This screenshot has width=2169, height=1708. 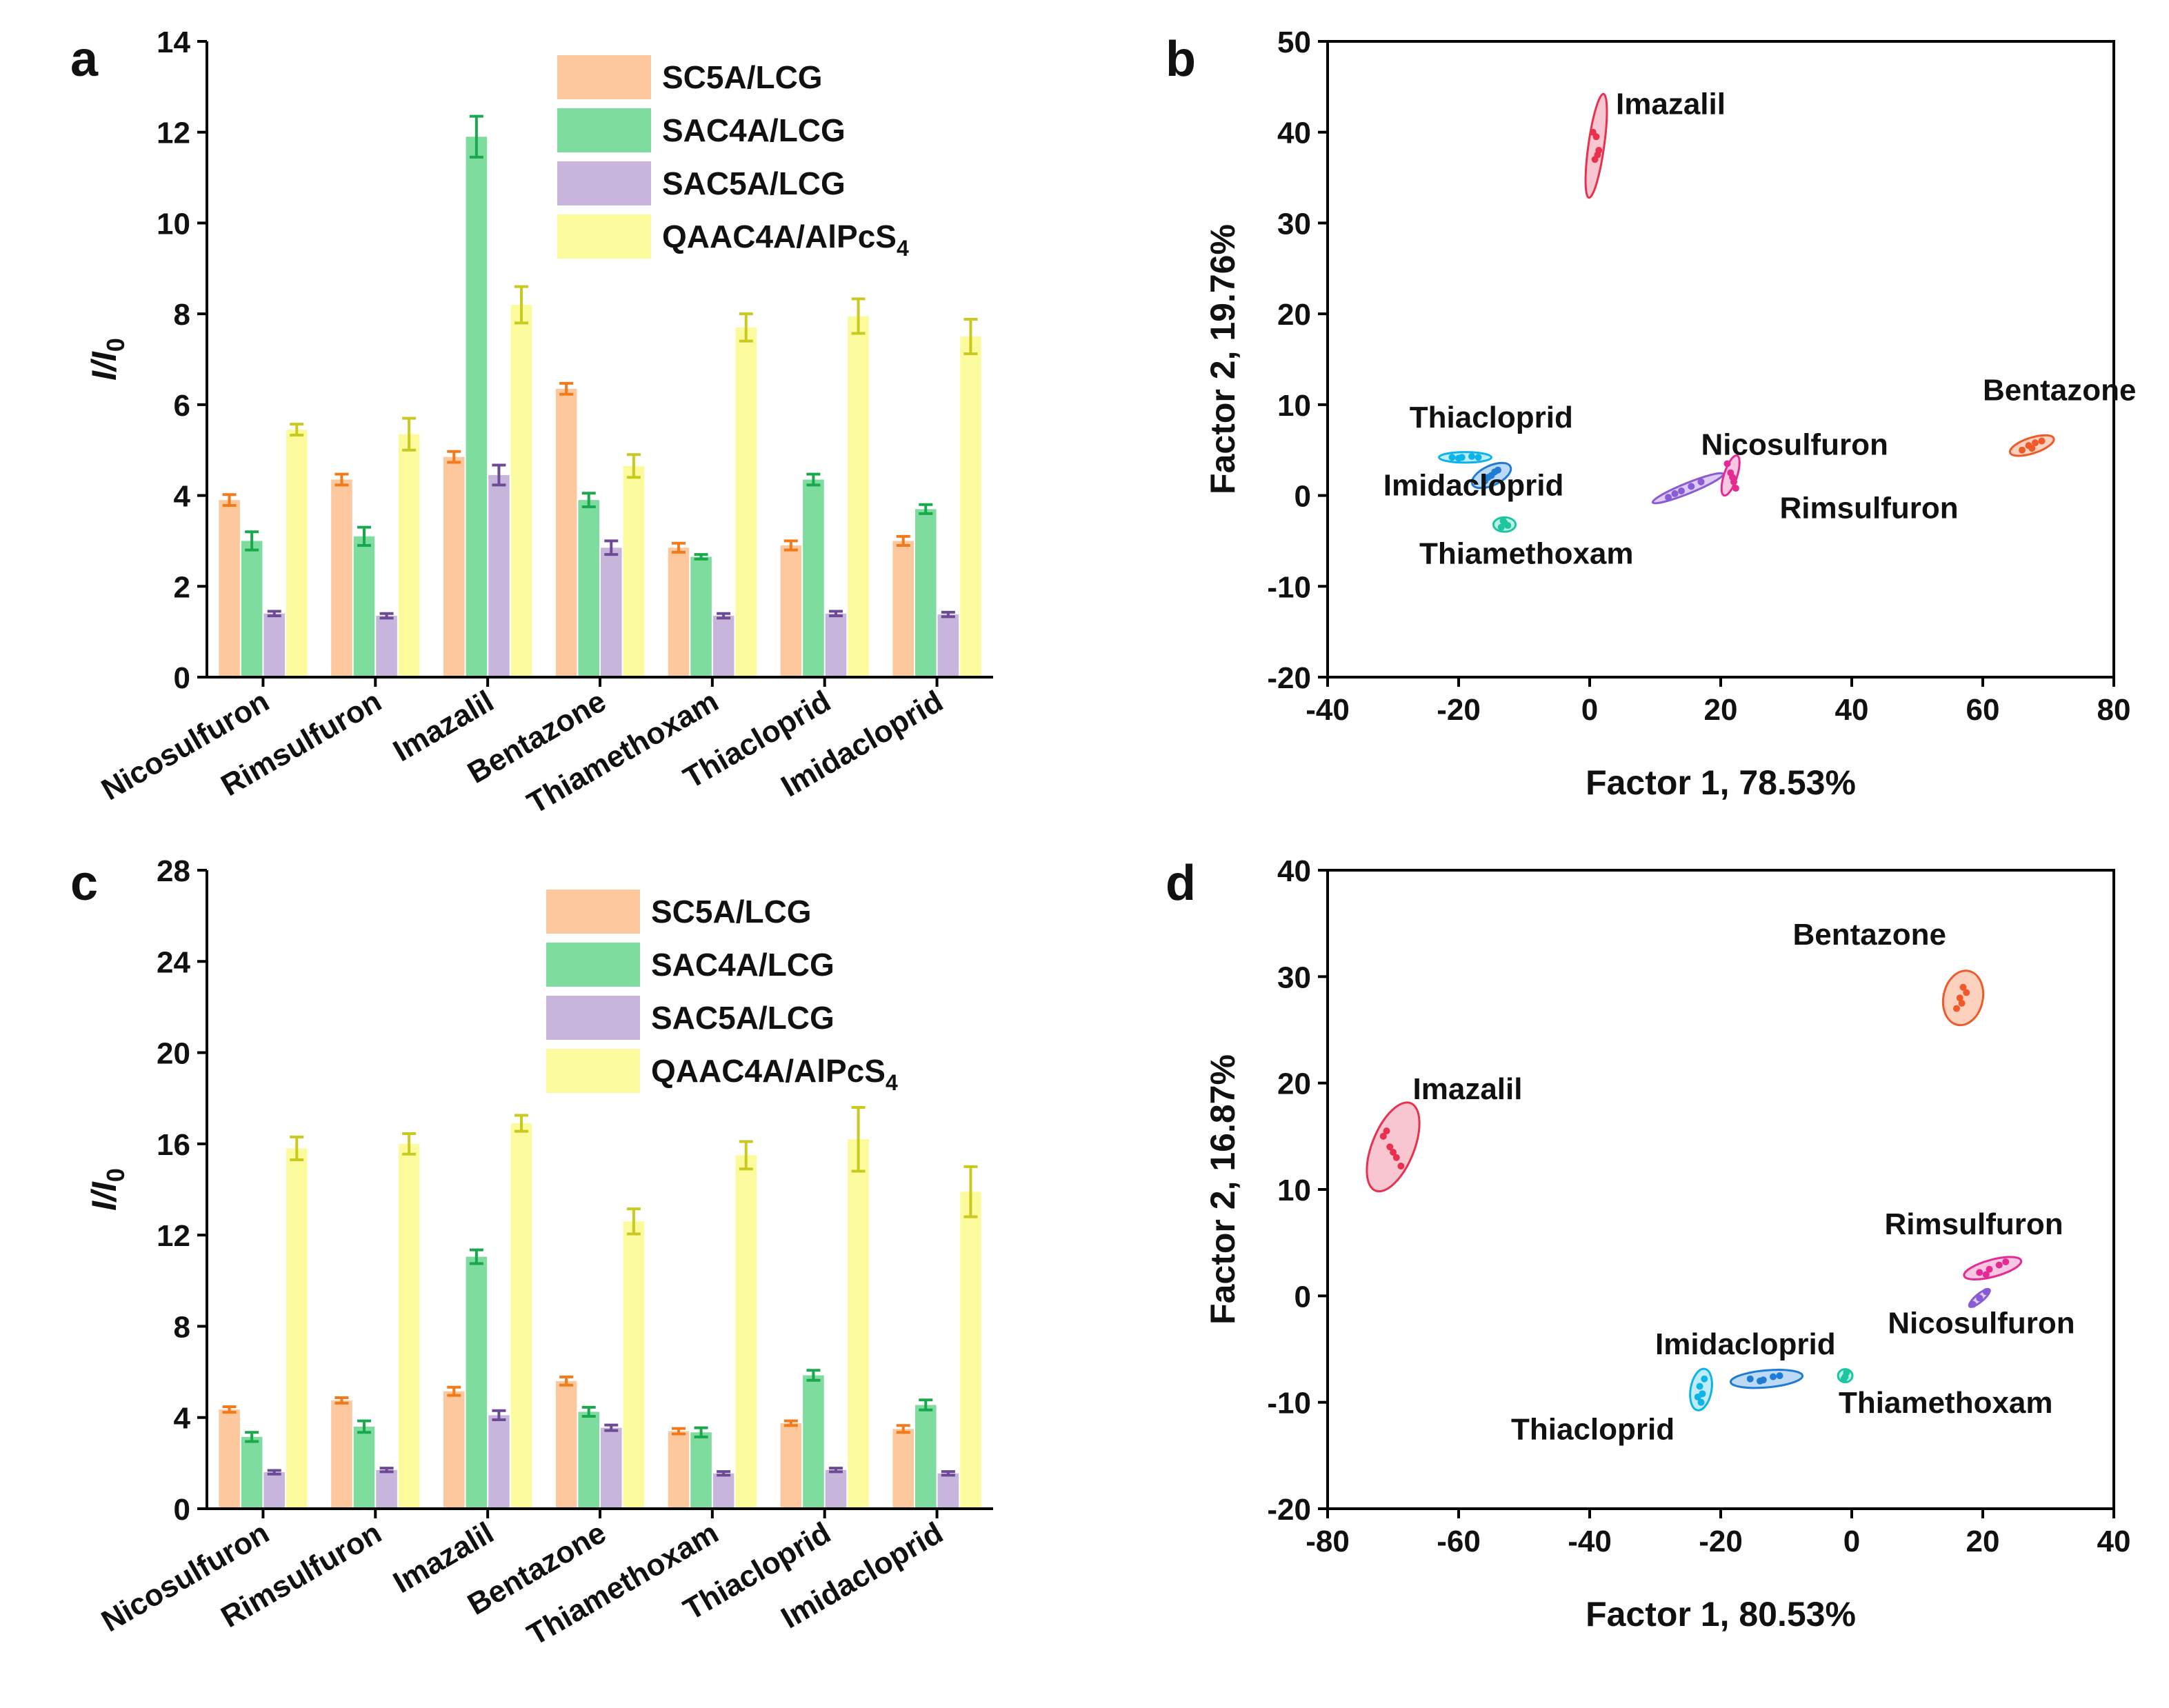 I want to click on panel-c-bar-sac5a-lcg-thiacloprid, so click(x=836, y=1489).